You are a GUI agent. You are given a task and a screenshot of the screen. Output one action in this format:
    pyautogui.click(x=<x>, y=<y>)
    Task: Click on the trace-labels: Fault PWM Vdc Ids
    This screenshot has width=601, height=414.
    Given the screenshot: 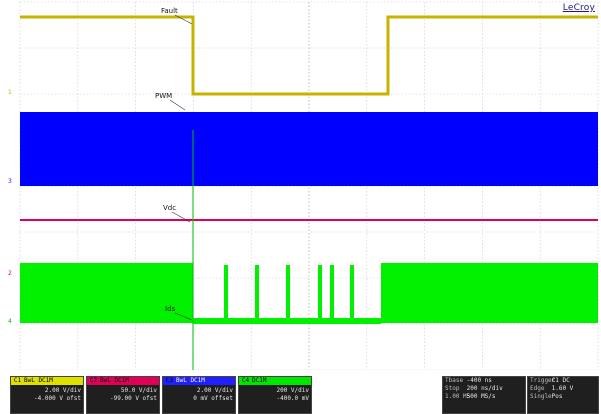 What is the action you would take?
    pyautogui.click(x=174, y=164)
    